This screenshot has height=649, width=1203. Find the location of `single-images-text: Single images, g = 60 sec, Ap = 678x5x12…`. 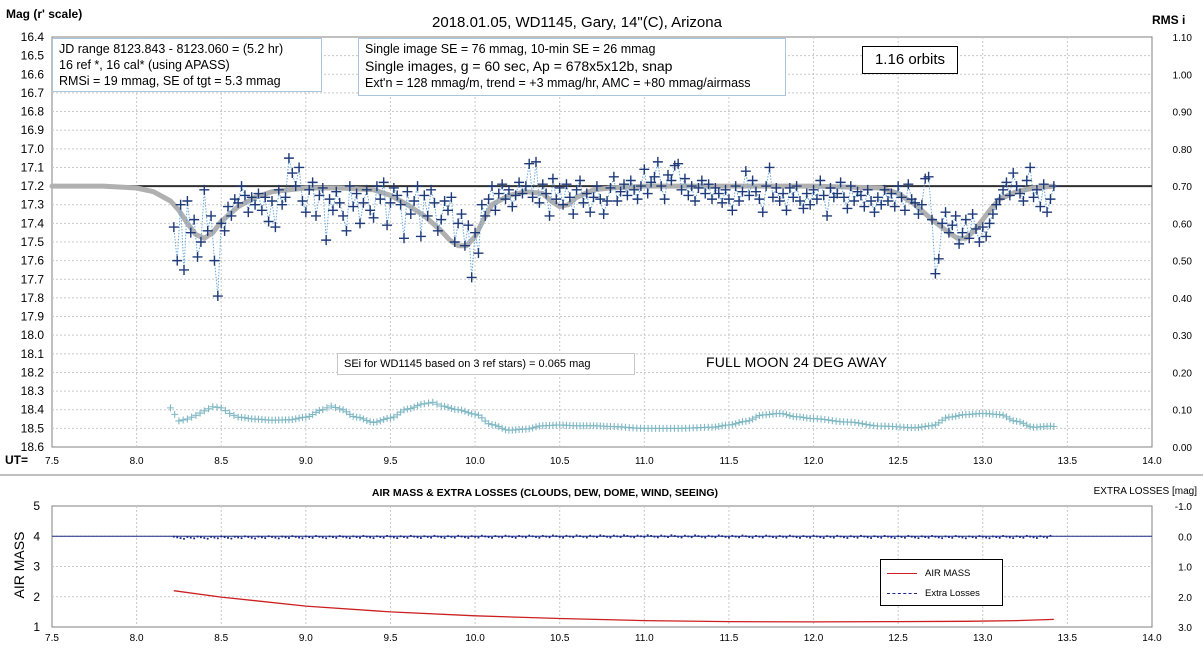

single-images-text: Single images, g = 60 sec, Ap = 678x5x12… is located at coordinates (519, 66).